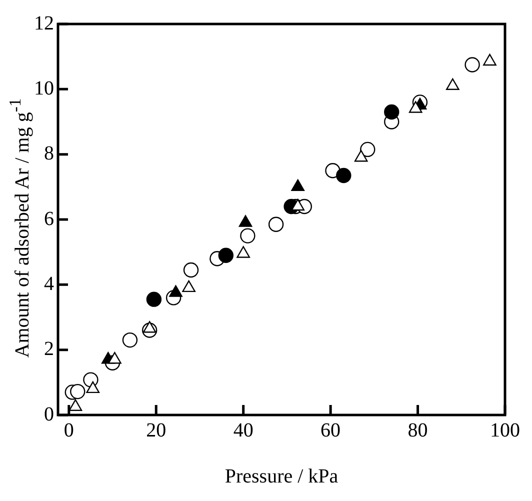 The image size is (532, 501). Describe the element at coordinates (156, 430) in the screenshot. I see `x-tick-label: 20` at that location.